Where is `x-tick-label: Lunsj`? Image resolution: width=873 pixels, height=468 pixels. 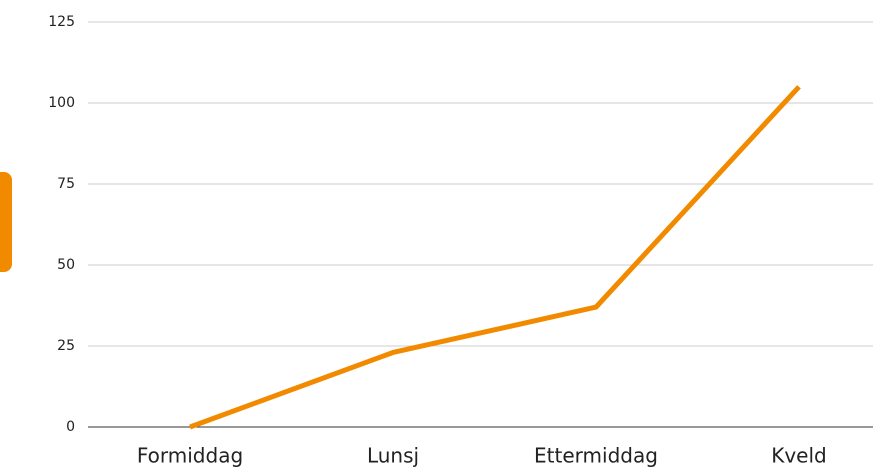
x-tick-label: Lunsj is located at coordinates (393, 456).